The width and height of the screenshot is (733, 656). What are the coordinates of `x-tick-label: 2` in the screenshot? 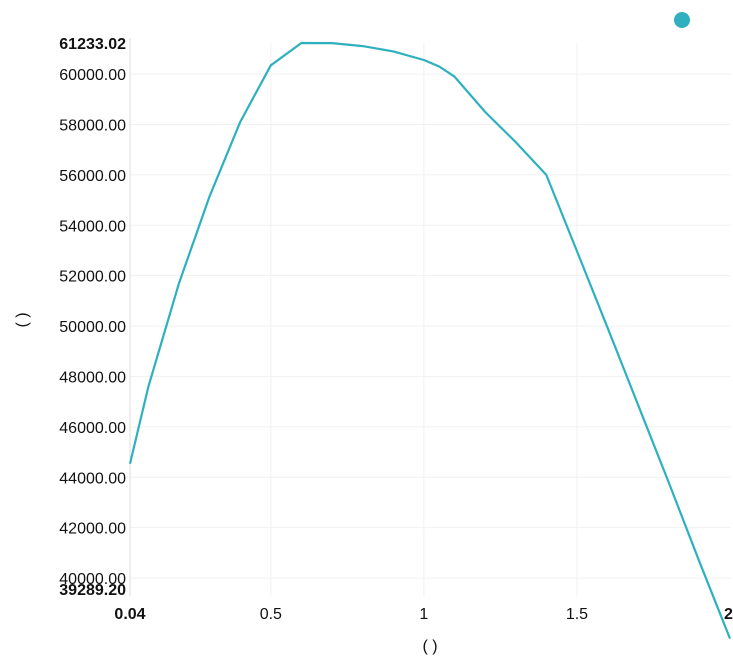 It's located at (728, 614).